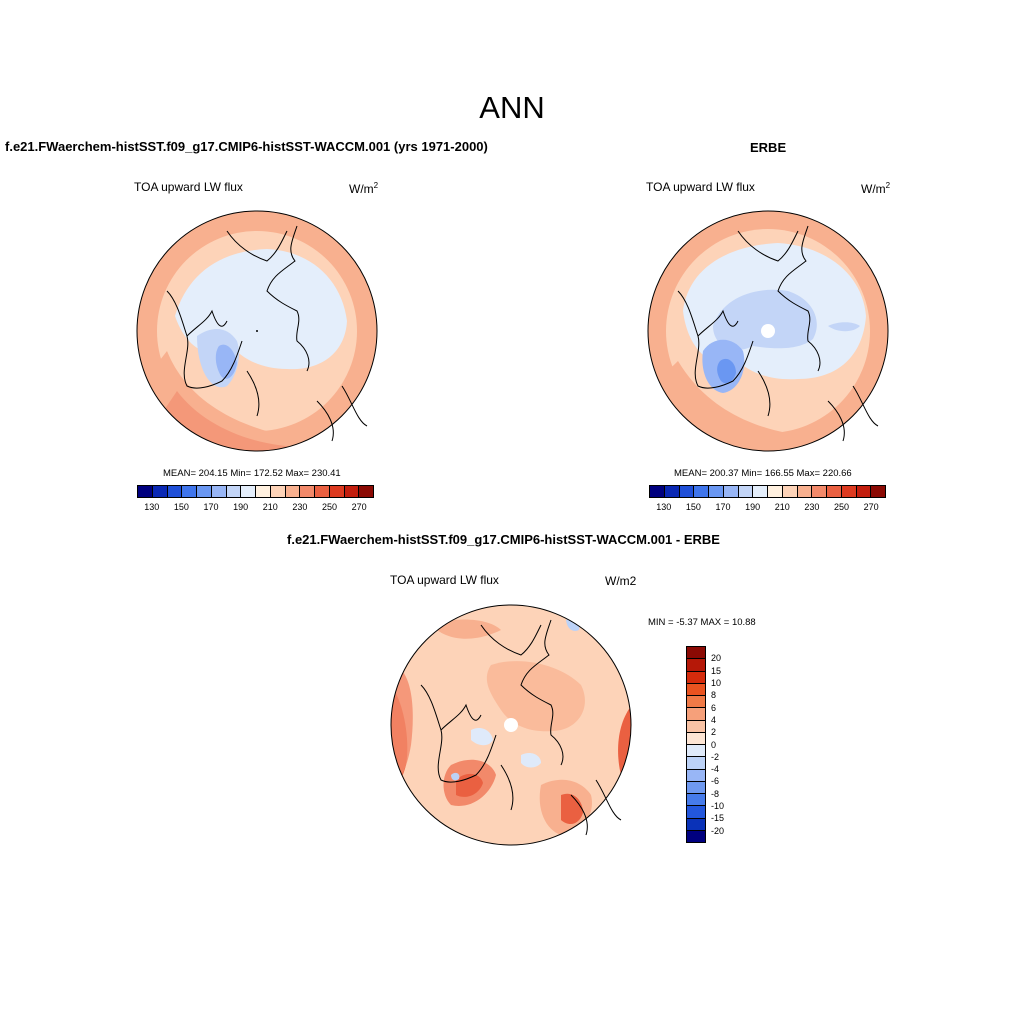 The image size is (1024, 1024). What do you see at coordinates (715, 769) in the screenshot?
I see `diff-colorbar-tick-label: -4` at bounding box center [715, 769].